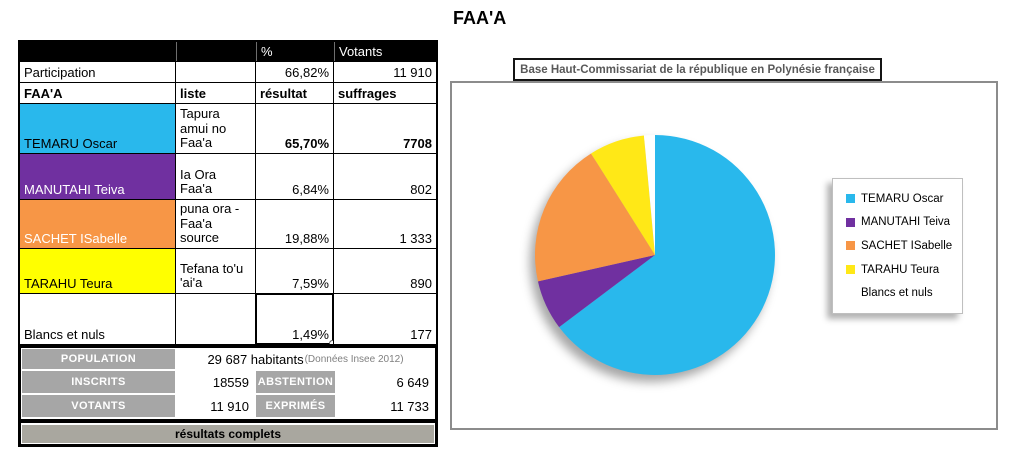  What do you see at coordinates (295, 406) in the screenshot?
I see `exprimes-label: EXPRIMÉS` at bounding box center [295, 406].